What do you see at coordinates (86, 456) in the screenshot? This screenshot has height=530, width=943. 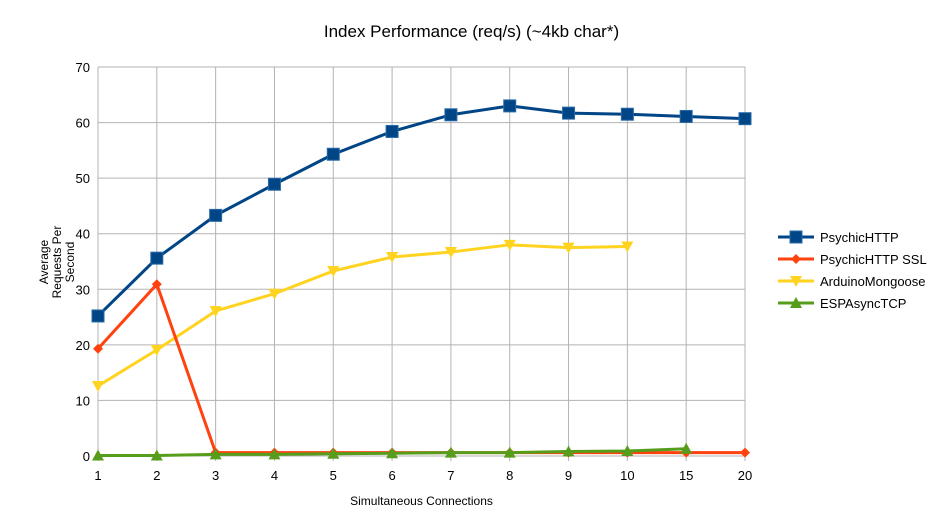 I see `y-tick-label: 0` at bounding box center [86, 456].